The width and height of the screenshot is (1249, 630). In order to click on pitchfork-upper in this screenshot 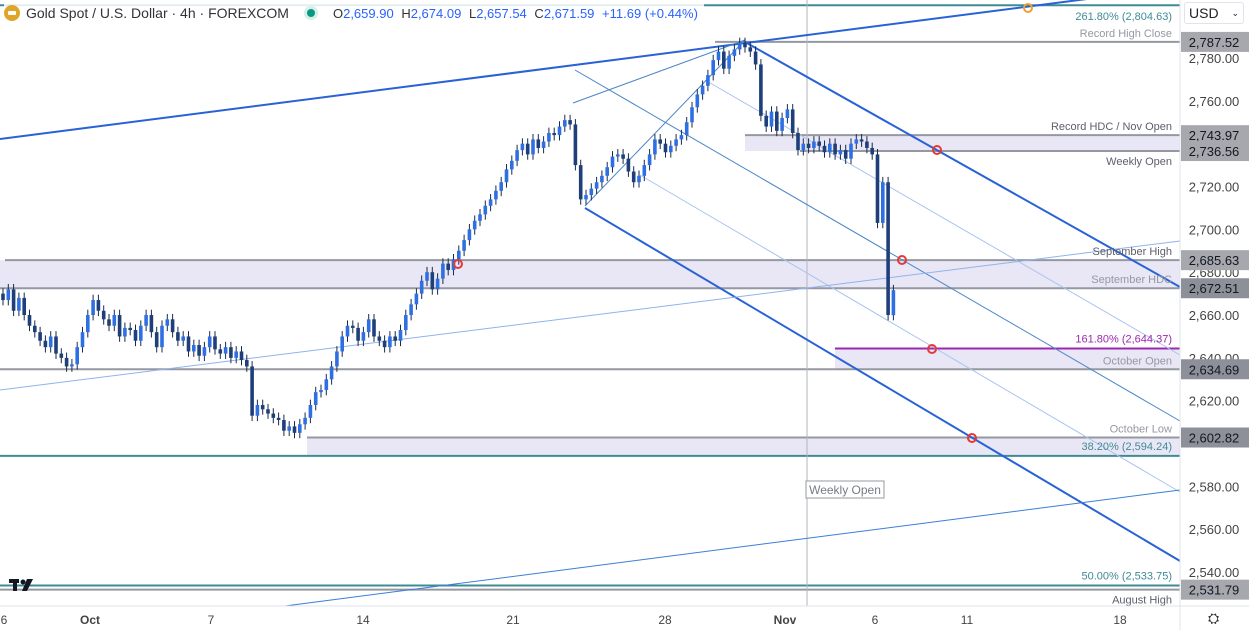, I will do `click(962, 164)`.